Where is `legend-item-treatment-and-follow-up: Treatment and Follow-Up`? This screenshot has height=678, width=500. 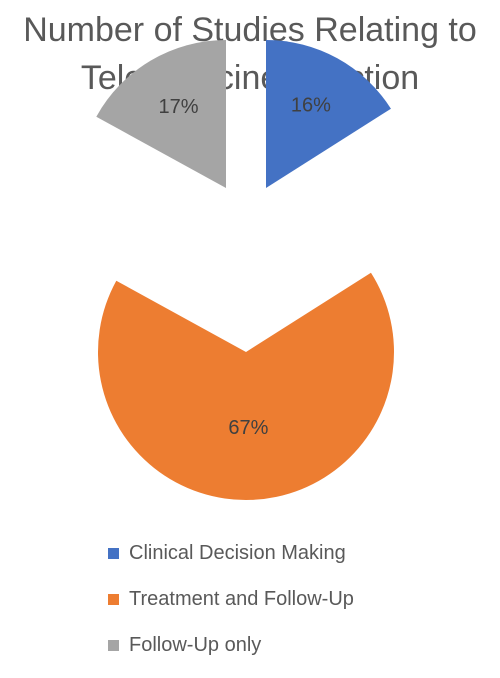 legend-item-treatment-and-follow-up: Treatment and Follow-Up is located at coordinates (298, 599).